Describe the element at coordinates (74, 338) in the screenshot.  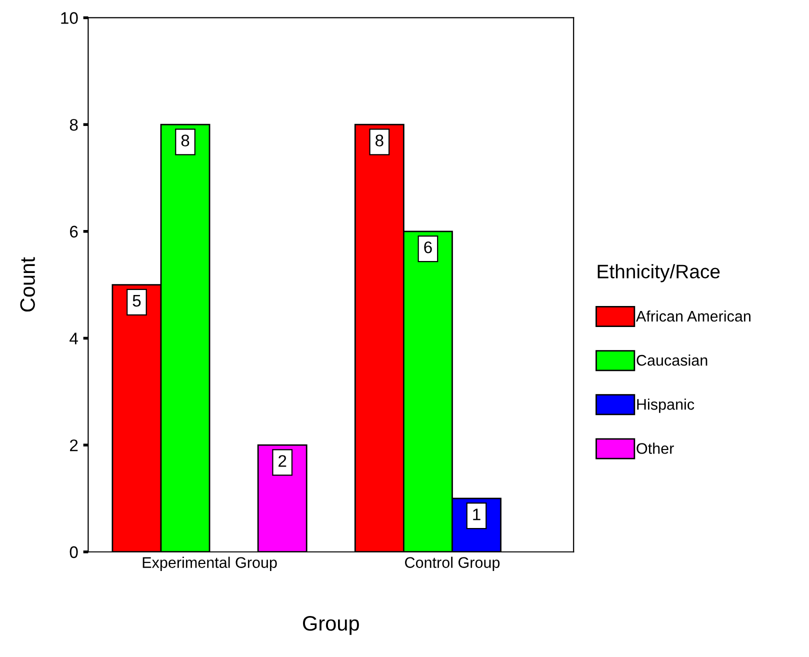
I see `y-tick-label: 4` at that location.